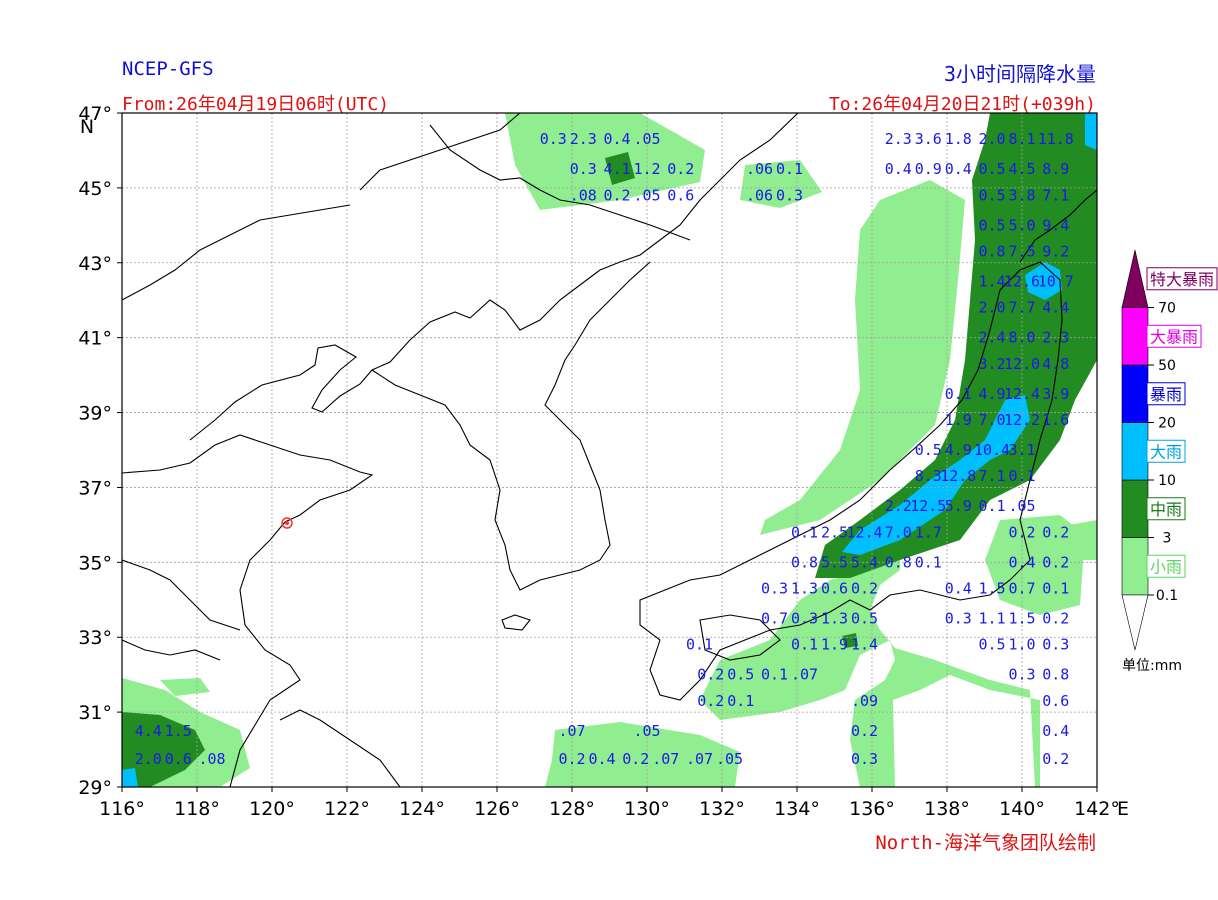  Describe the element at coordinates (1021, 225) in the screenshot. I see `precip-value: 5.0` at that location.